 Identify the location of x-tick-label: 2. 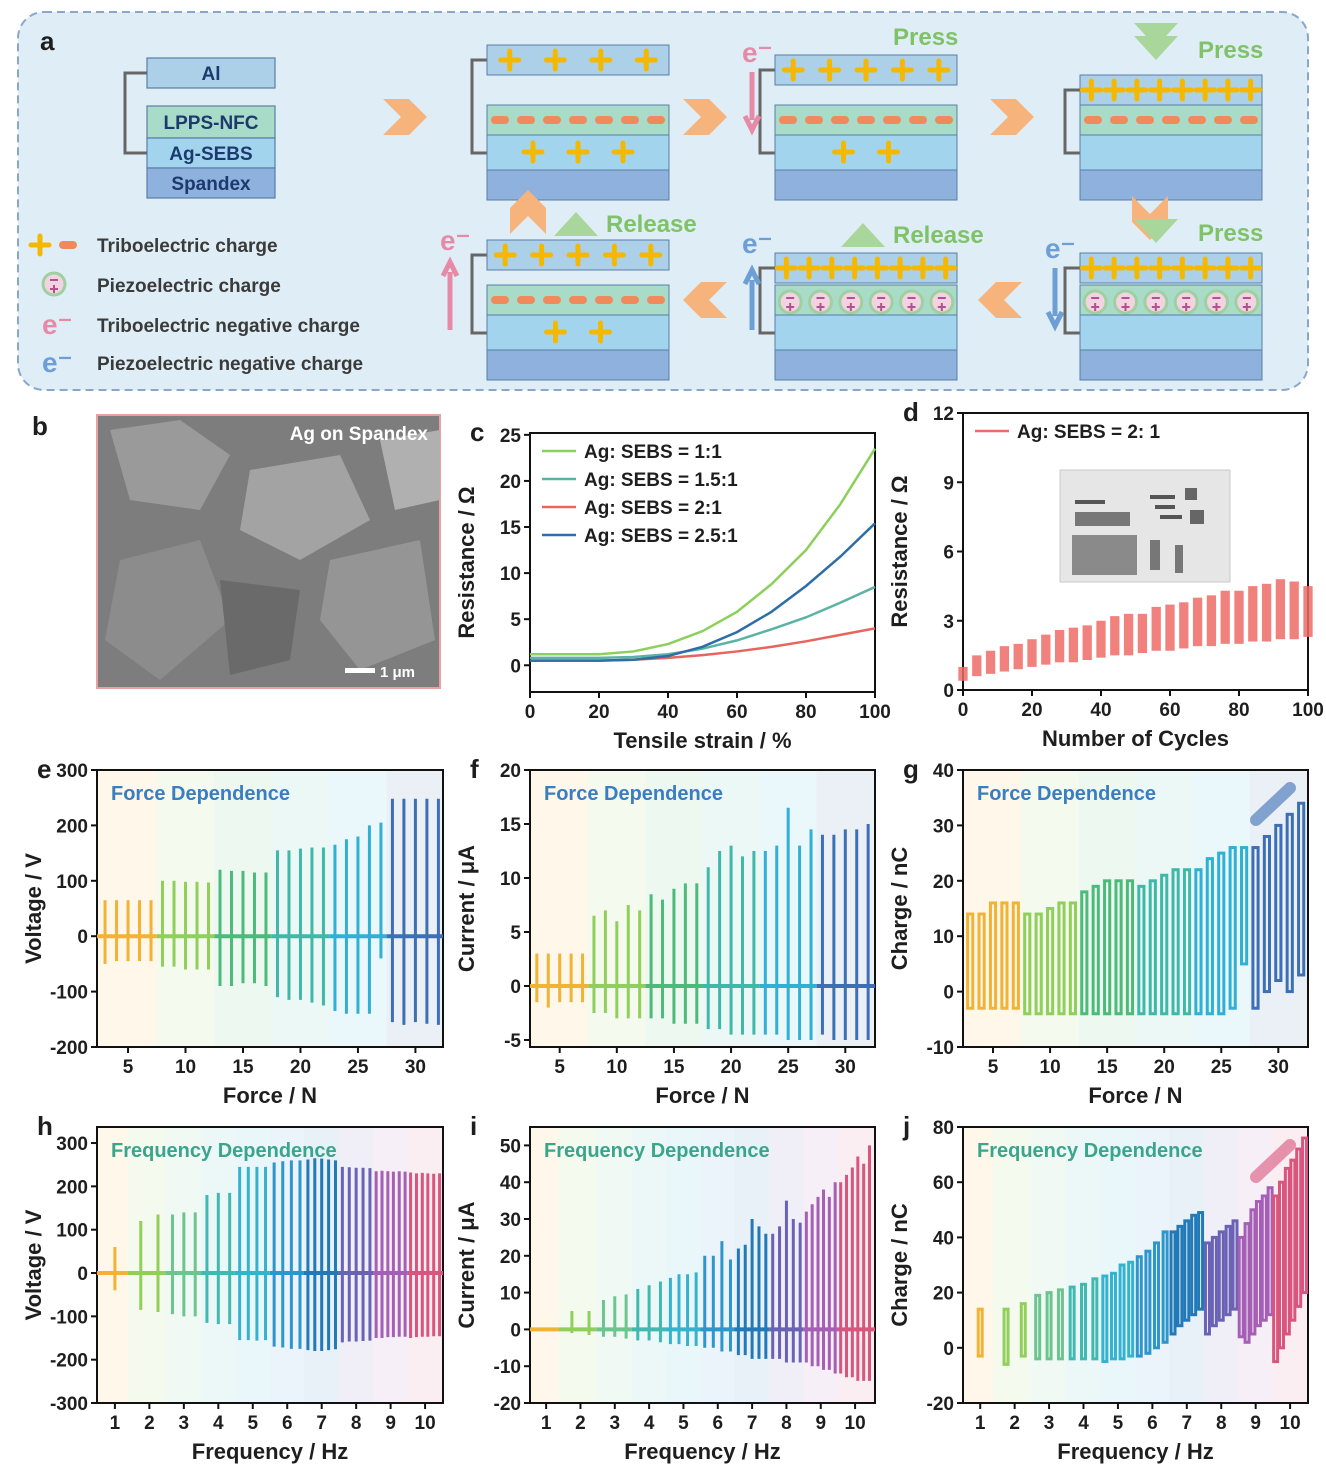
(580, 1423).